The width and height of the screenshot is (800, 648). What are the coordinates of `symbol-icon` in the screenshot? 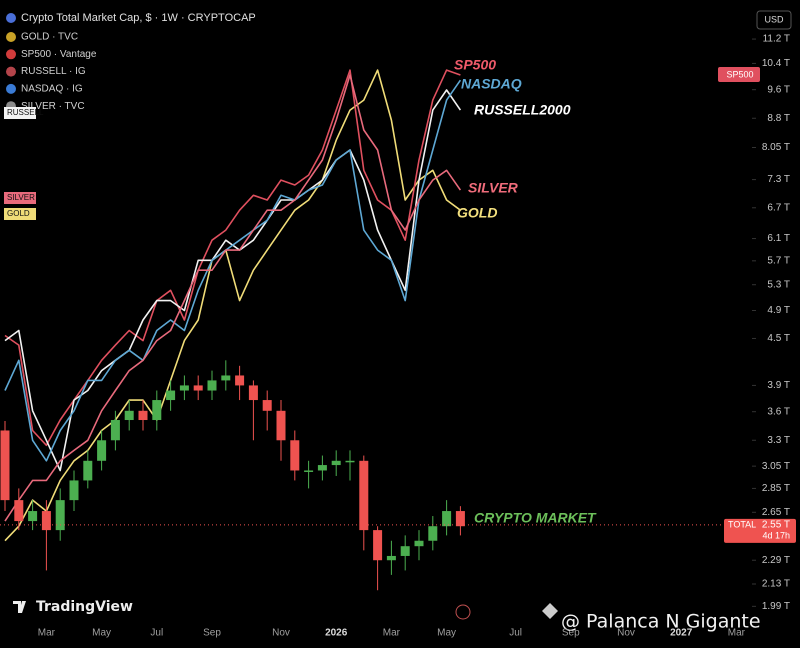 It's located at (11, 18).